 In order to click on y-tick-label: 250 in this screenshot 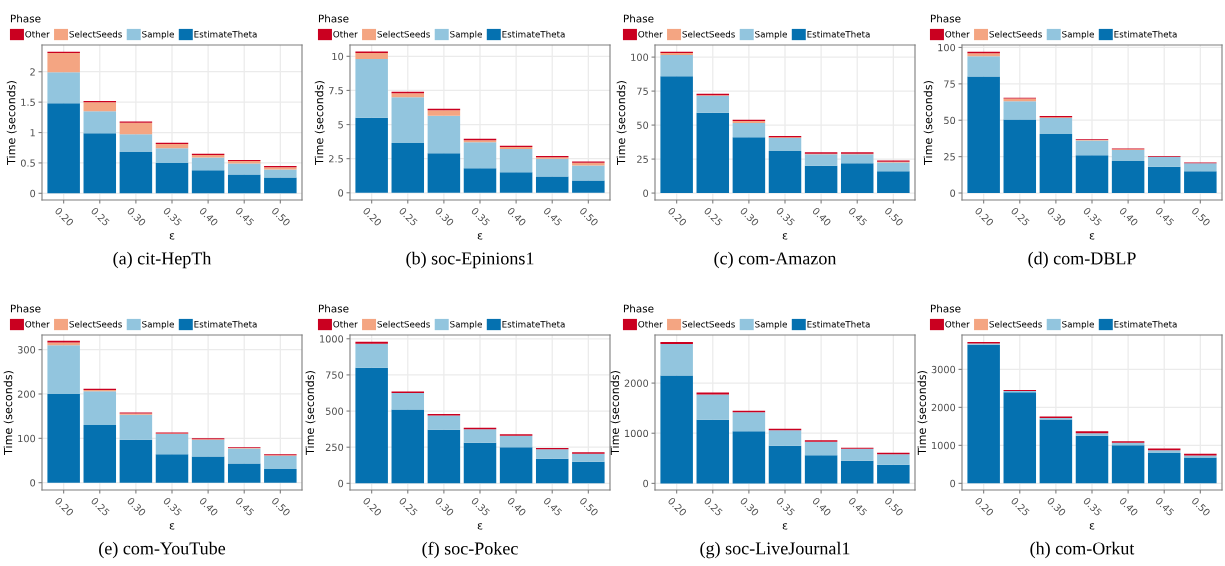, I will do `click(334, 447)`.